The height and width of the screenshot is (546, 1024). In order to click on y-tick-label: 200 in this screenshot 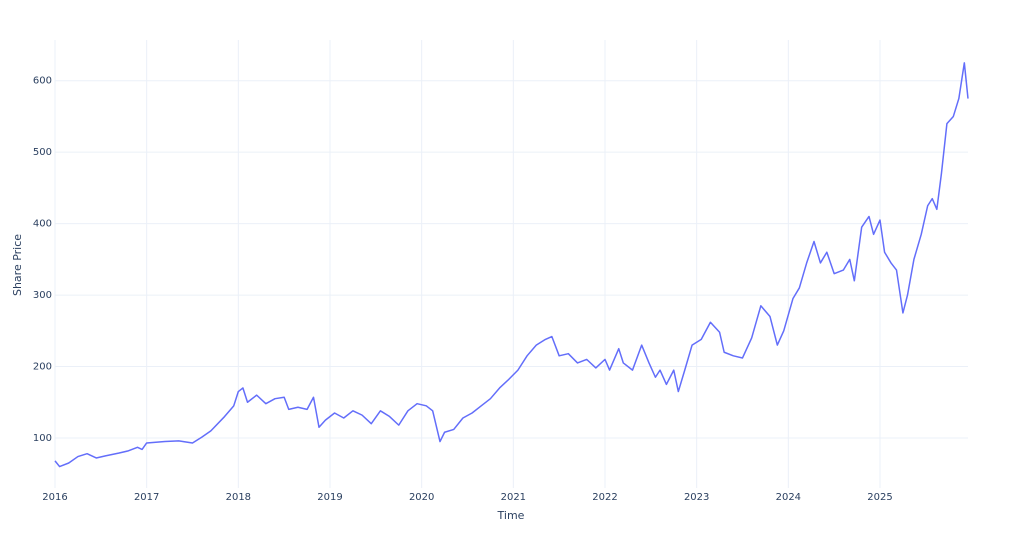, I will do `click(42, 367)`.